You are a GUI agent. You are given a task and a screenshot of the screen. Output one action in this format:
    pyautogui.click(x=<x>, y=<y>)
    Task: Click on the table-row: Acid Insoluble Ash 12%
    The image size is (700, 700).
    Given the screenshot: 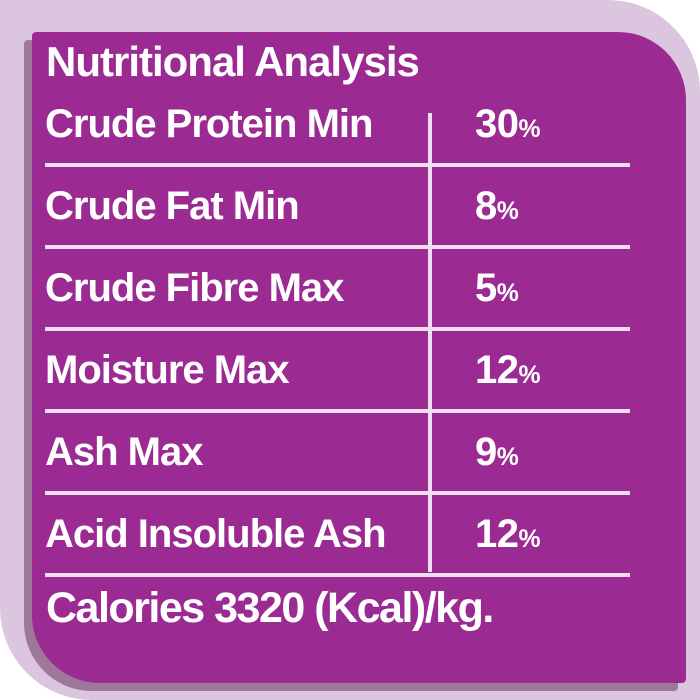 What is the action you would take?
    pyautogui.click(x=337, y=536)
    